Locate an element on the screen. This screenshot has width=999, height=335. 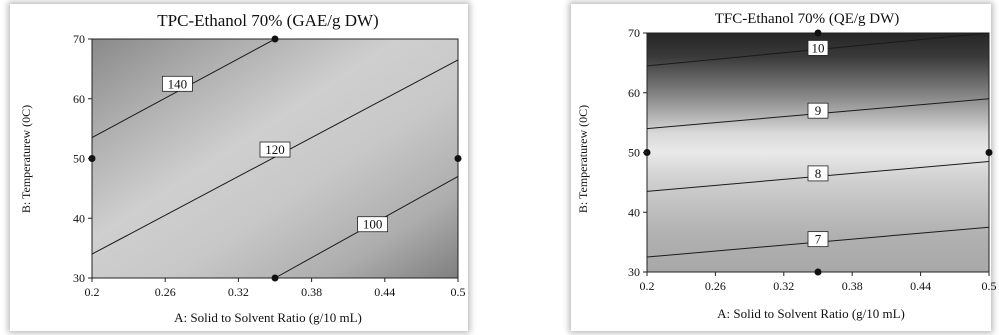
contour-label-10: 10 is located at coordinates (818, 48).